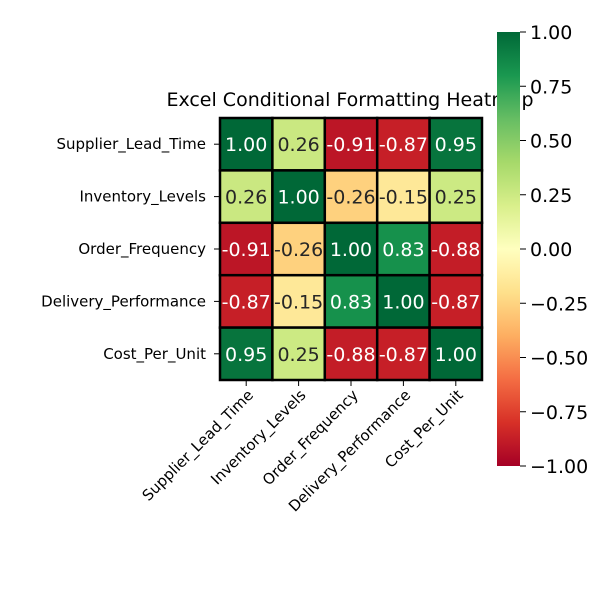 This screenshot has width=600, height=605. I want to click on colorbar-tick-label: 0.50, so click(551, 142).